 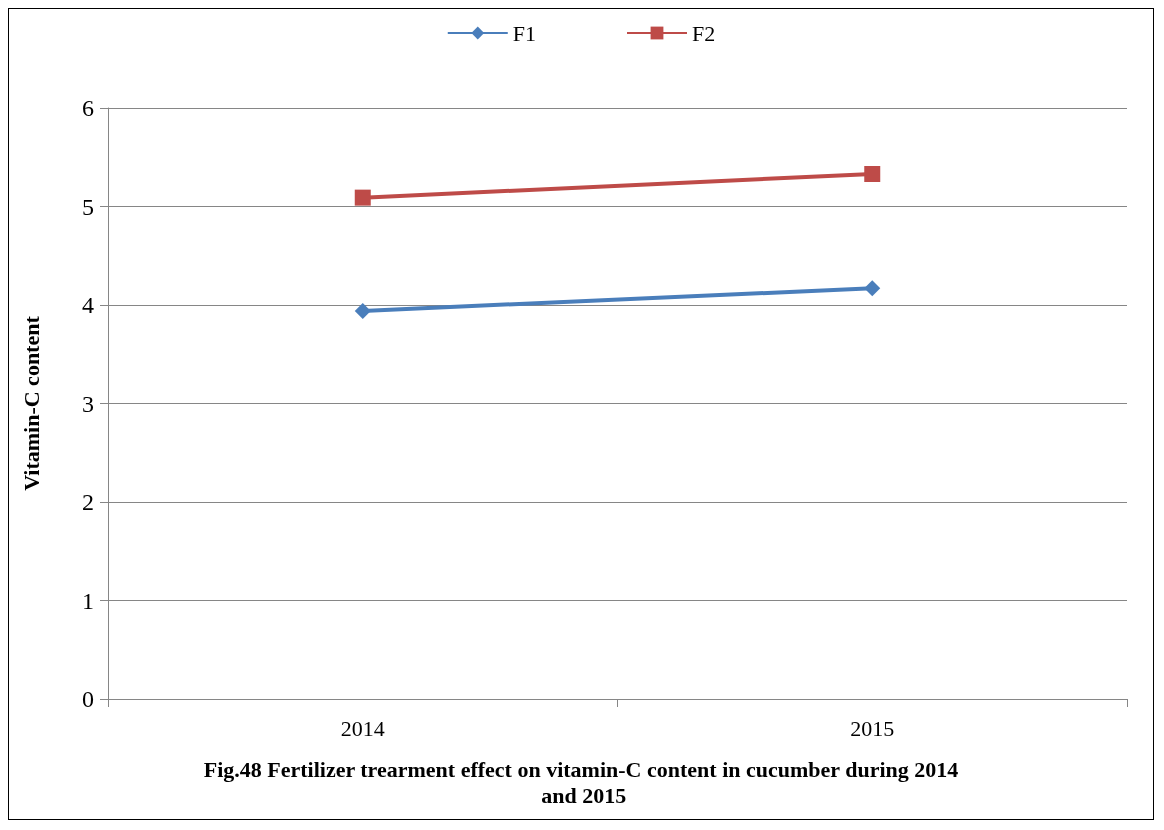 What do you see at coordinates (362, 728) in the screenshot?
I see `x-tick-label: 2014` at bounding box center [362, 728].